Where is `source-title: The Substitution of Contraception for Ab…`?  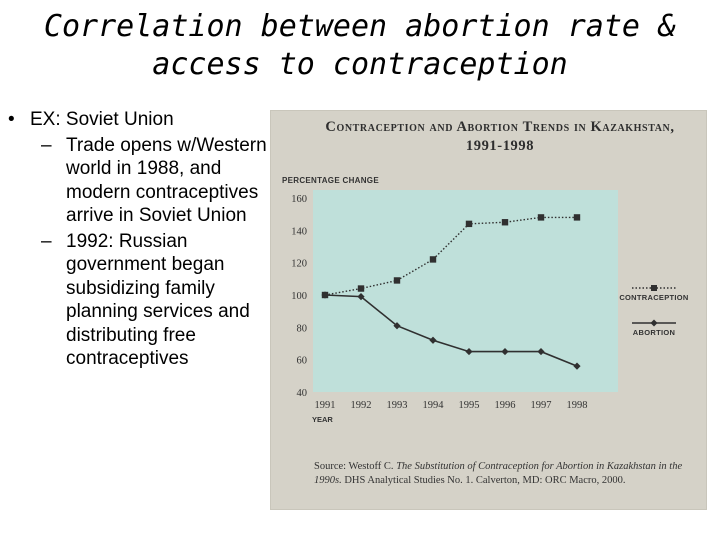
source-title: The Substitution of Contraception for Ab… is located at coordinates (498, 473).